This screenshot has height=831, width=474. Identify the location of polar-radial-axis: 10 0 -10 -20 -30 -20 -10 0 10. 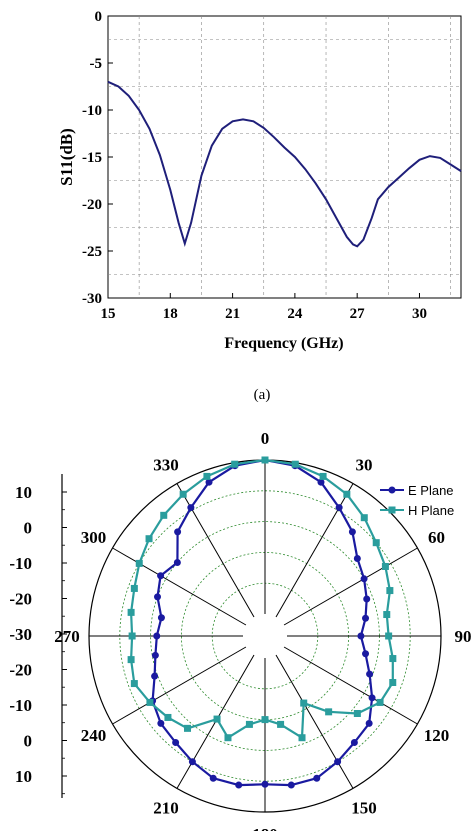
(38, 636).